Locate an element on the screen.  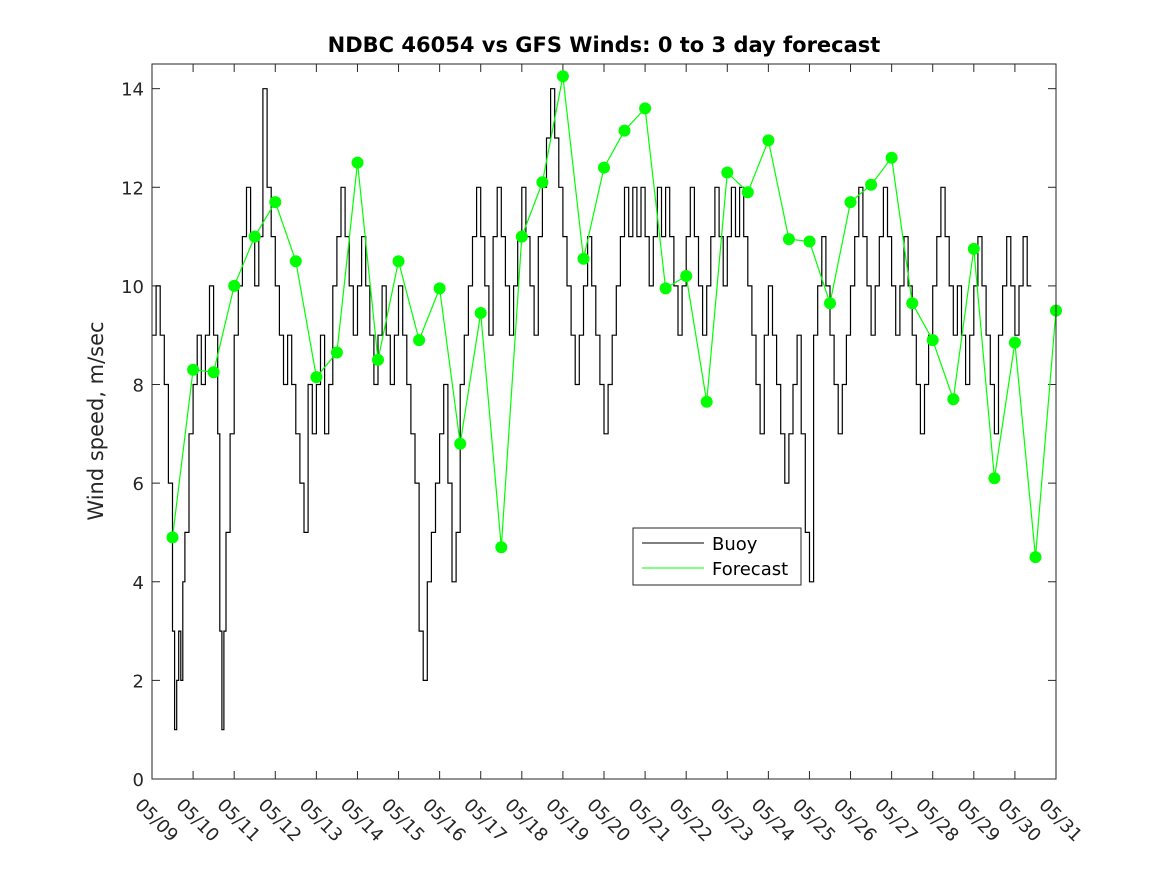
y-tick-label: 4 is located at coordinates (138, 583).